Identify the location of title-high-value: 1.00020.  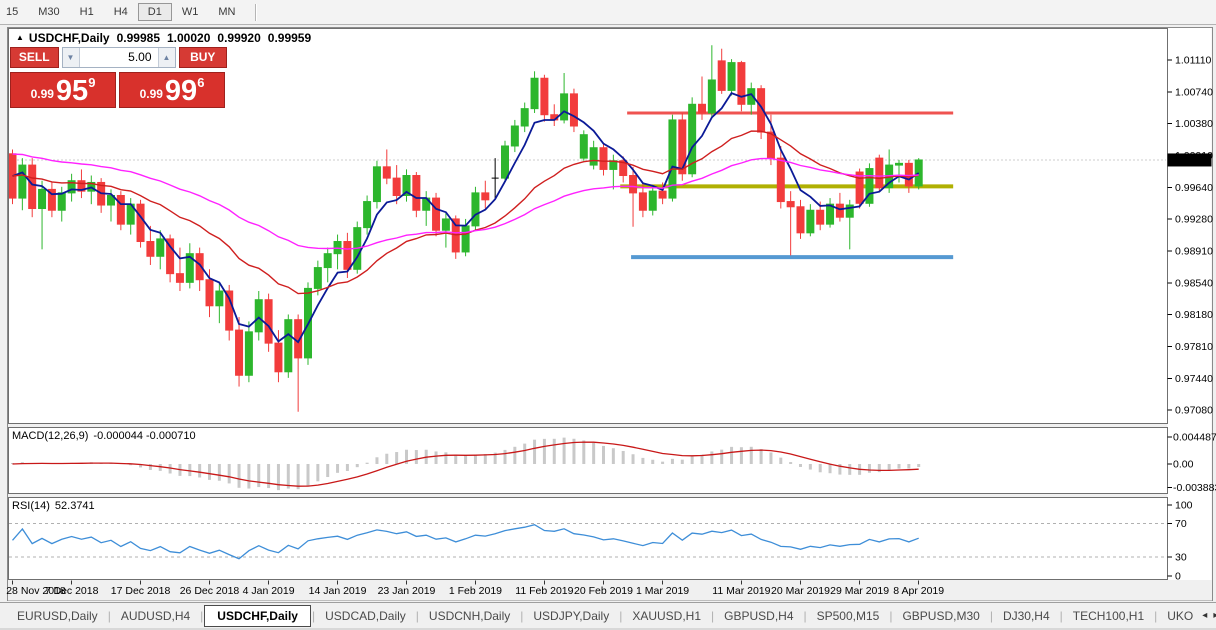
(189, 38).